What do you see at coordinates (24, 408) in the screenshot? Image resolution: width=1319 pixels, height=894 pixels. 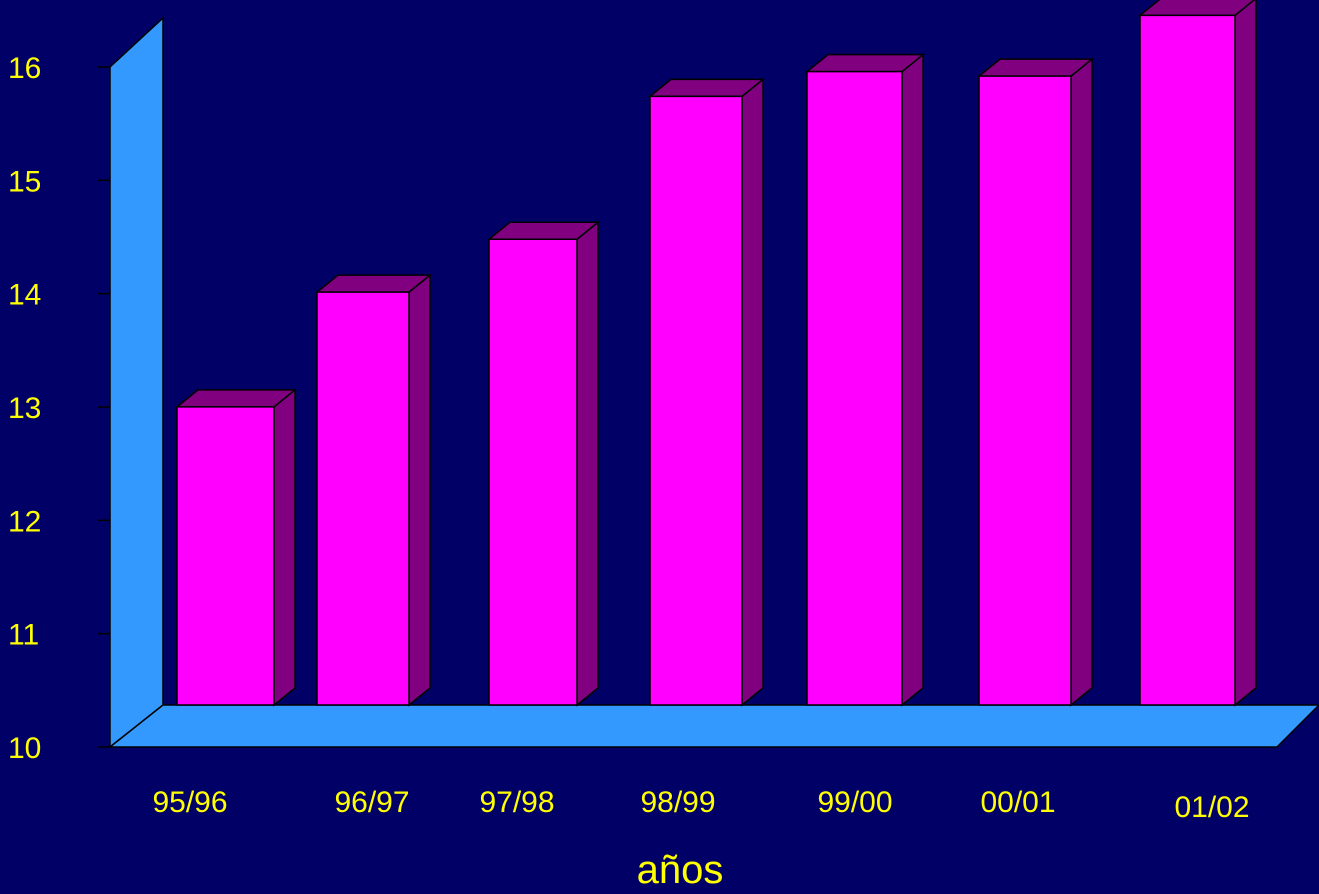 I see `y-tick-label: 13` at bounding box center [24, 408].